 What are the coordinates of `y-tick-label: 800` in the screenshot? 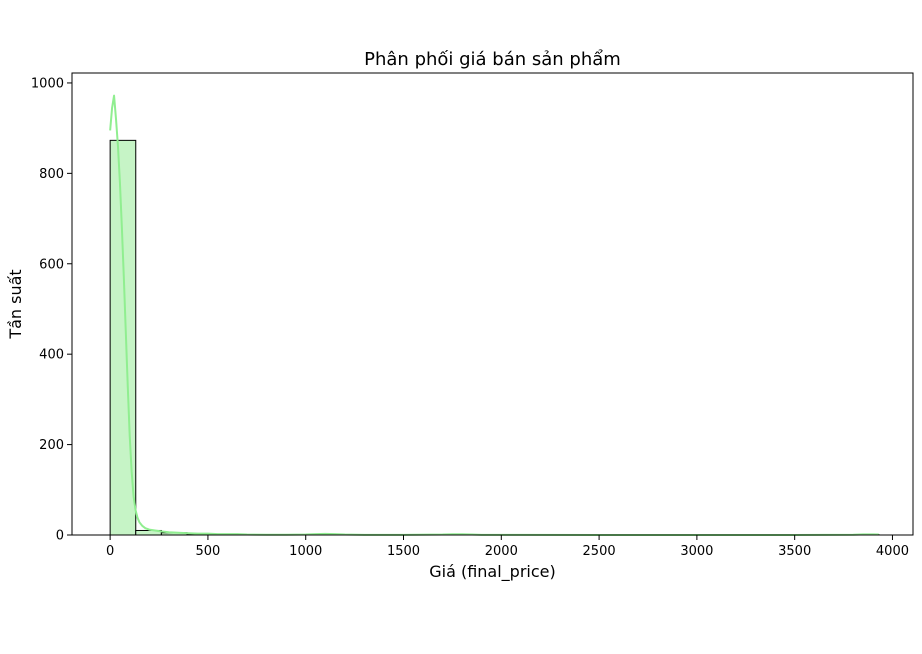 It's located at (51, 174).